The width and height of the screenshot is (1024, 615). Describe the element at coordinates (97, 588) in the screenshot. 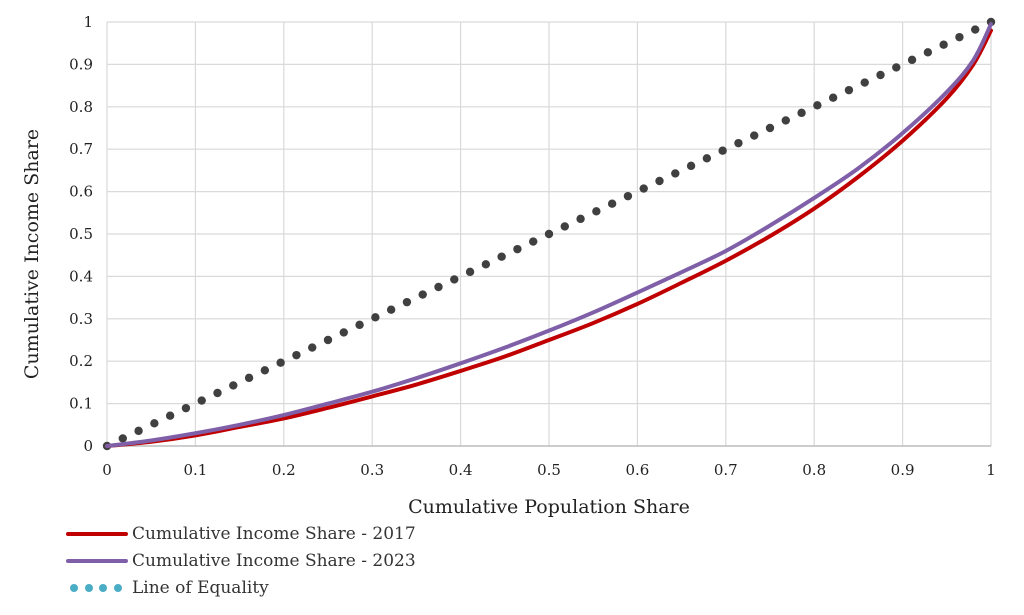

I see `legend-swatch-equality` at that location.